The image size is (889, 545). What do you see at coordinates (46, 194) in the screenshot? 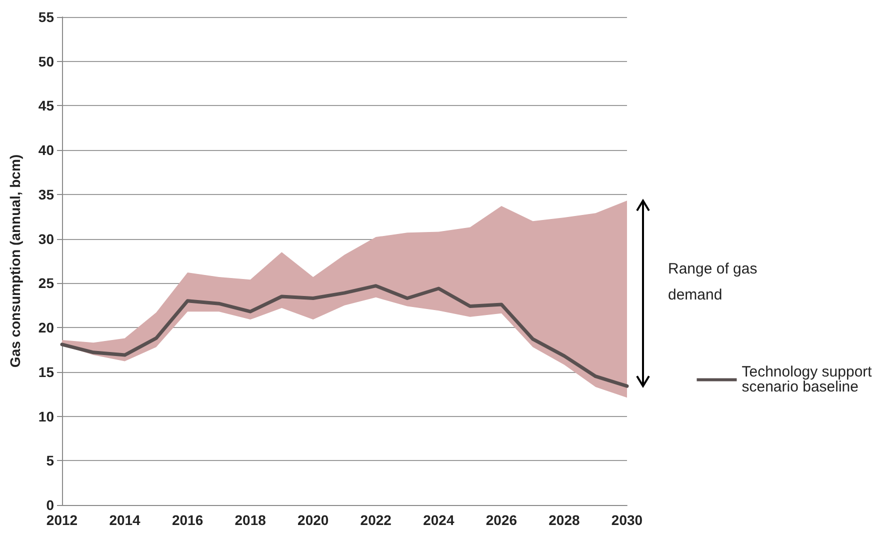
I see `y-tick-label: 35` at bounding box center [46, 194].